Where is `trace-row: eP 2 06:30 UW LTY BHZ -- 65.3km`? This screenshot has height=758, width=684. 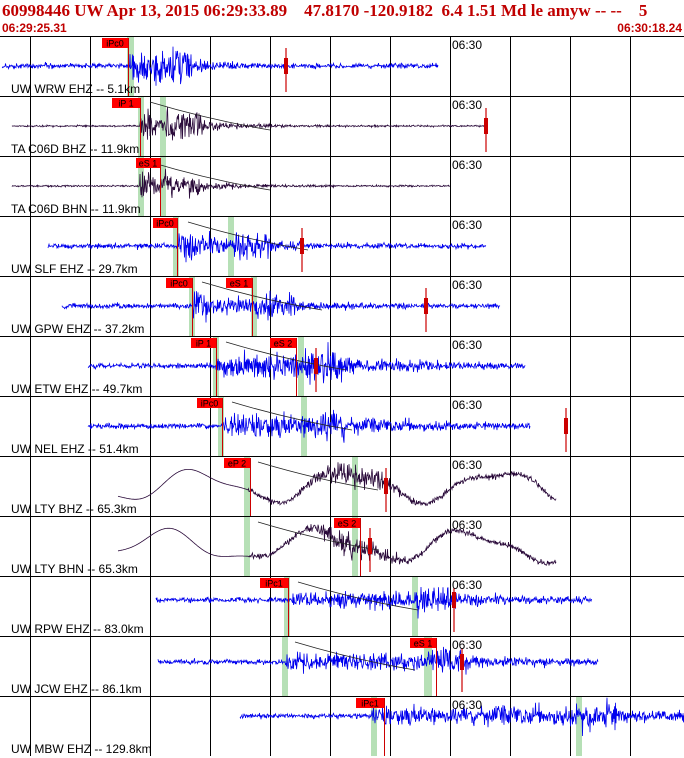
trace-row: eP 2 06:30 UW LTY BHZ -- 65.3km is located at coordinates (342, 486).